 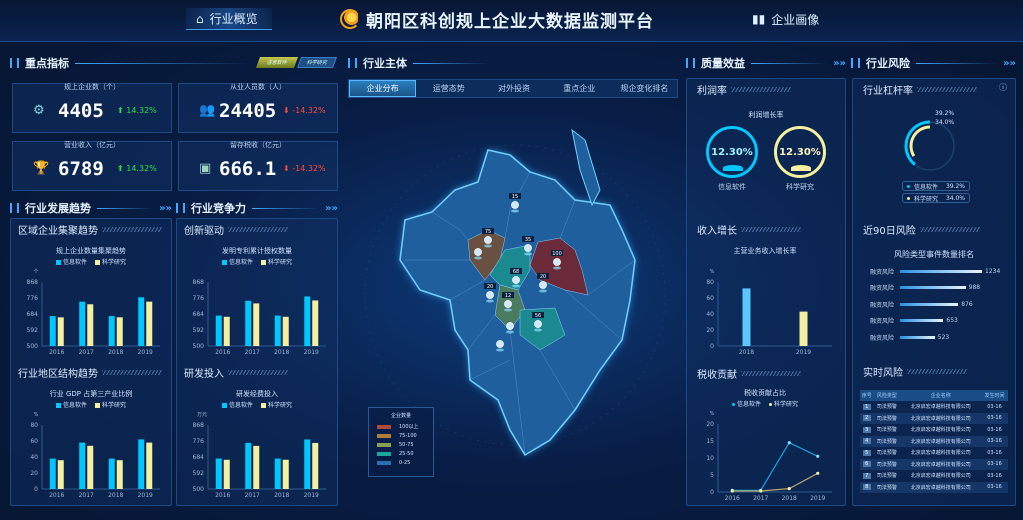 What do you see at coordinates (317, 62) in the screenshot?
I see `tag-science-research: 科学研究` at bounding box center [317, 62].